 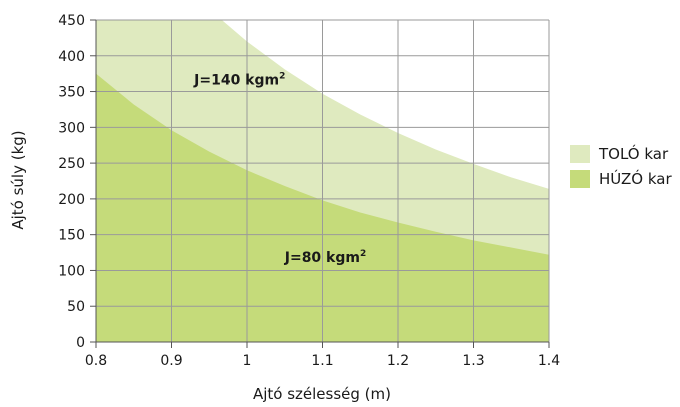 I want to click on x-tick-label-5: 1.3, so click(x=473, y=361).